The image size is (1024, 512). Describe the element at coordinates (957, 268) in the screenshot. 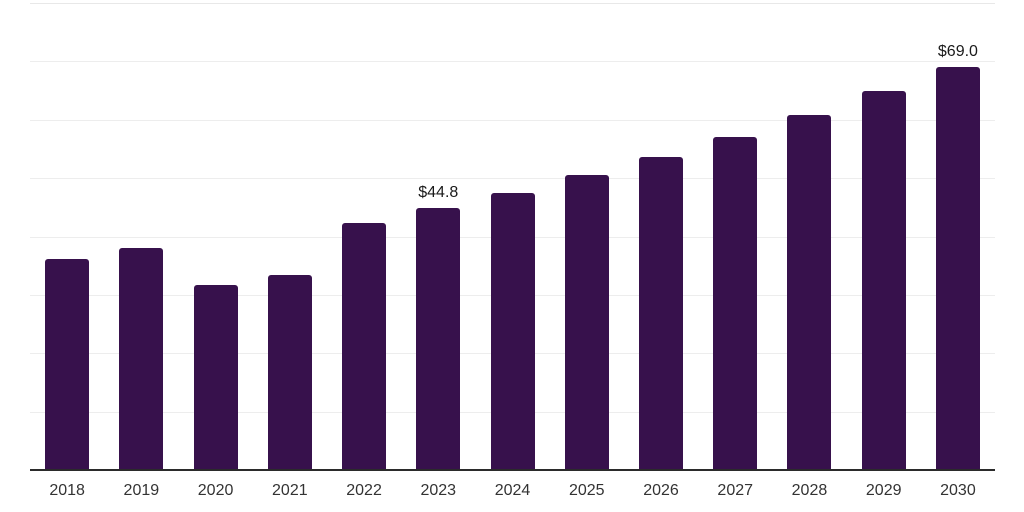

I see `bar-2030` at that location.